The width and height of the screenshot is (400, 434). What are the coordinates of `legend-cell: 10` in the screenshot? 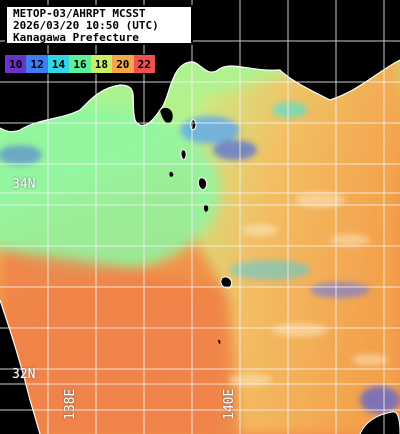 It's located at (16, 64).